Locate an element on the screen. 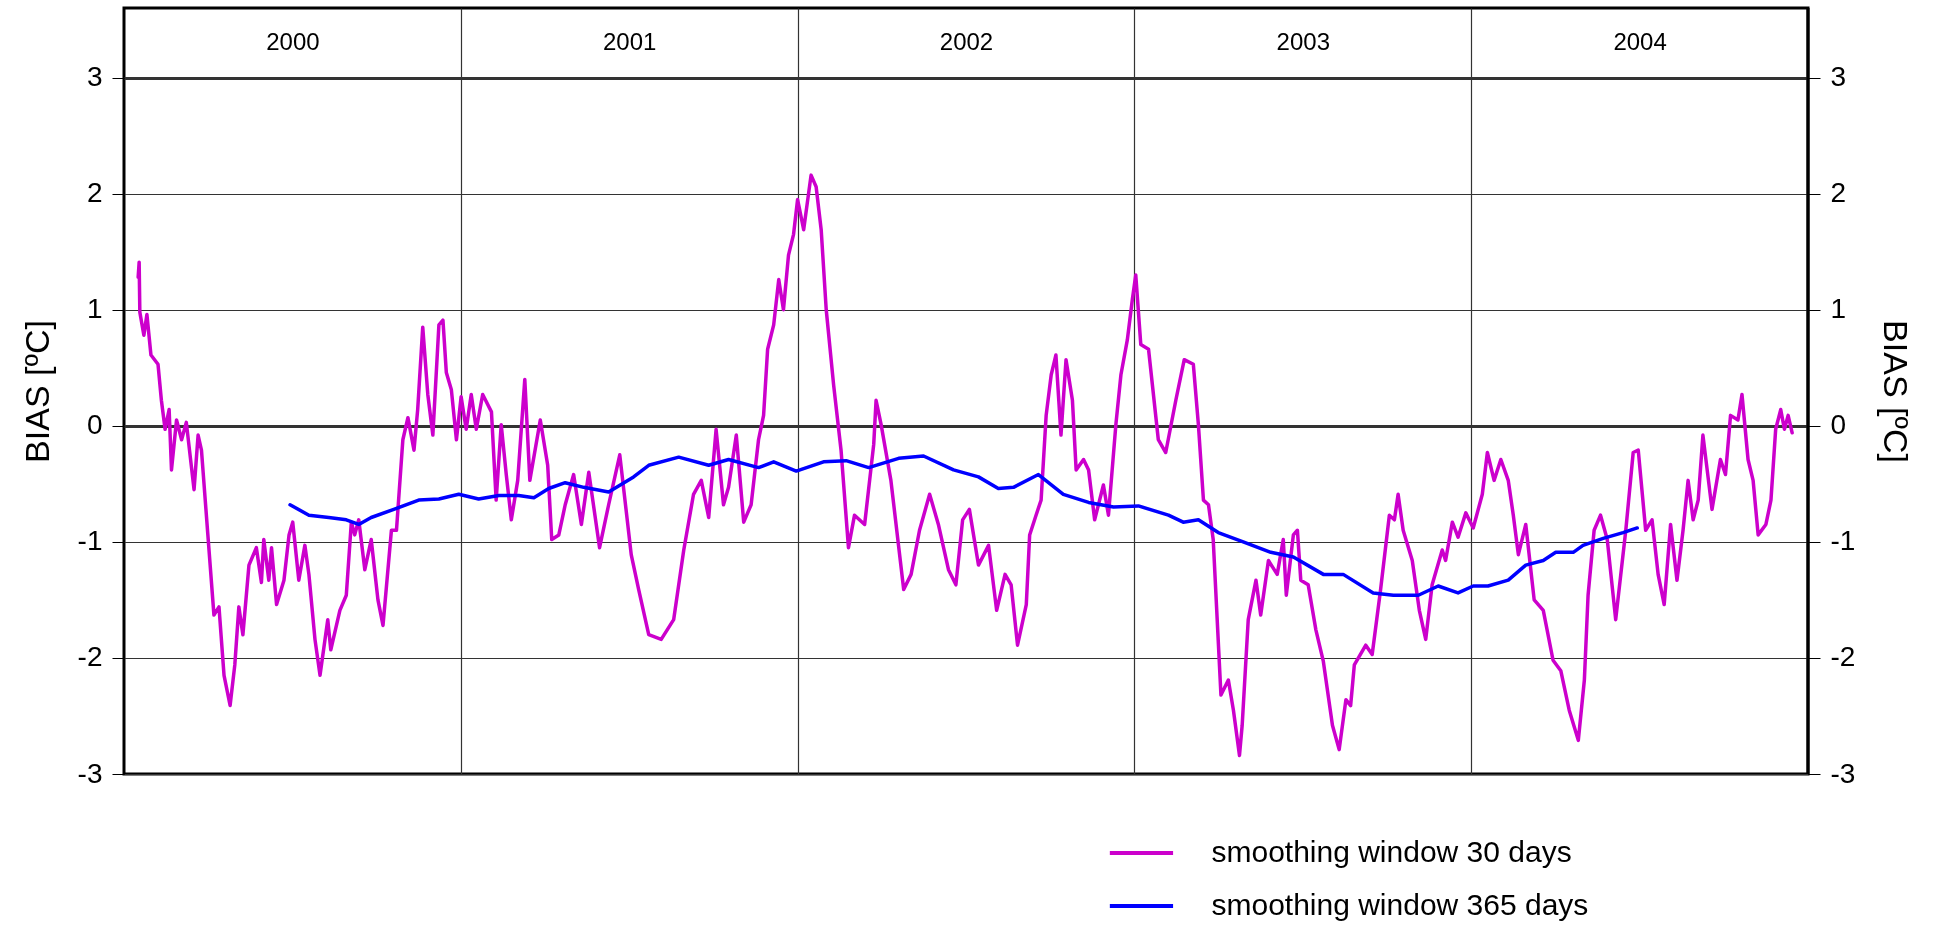 The image size is (1944, 947). y-tick-label: 0 is located at coordinates (94, 425).